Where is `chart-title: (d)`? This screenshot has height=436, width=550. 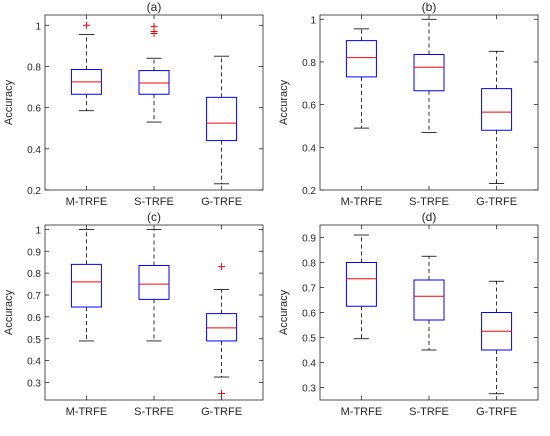
chart-title: (d) is located at coordinates (429, 217).